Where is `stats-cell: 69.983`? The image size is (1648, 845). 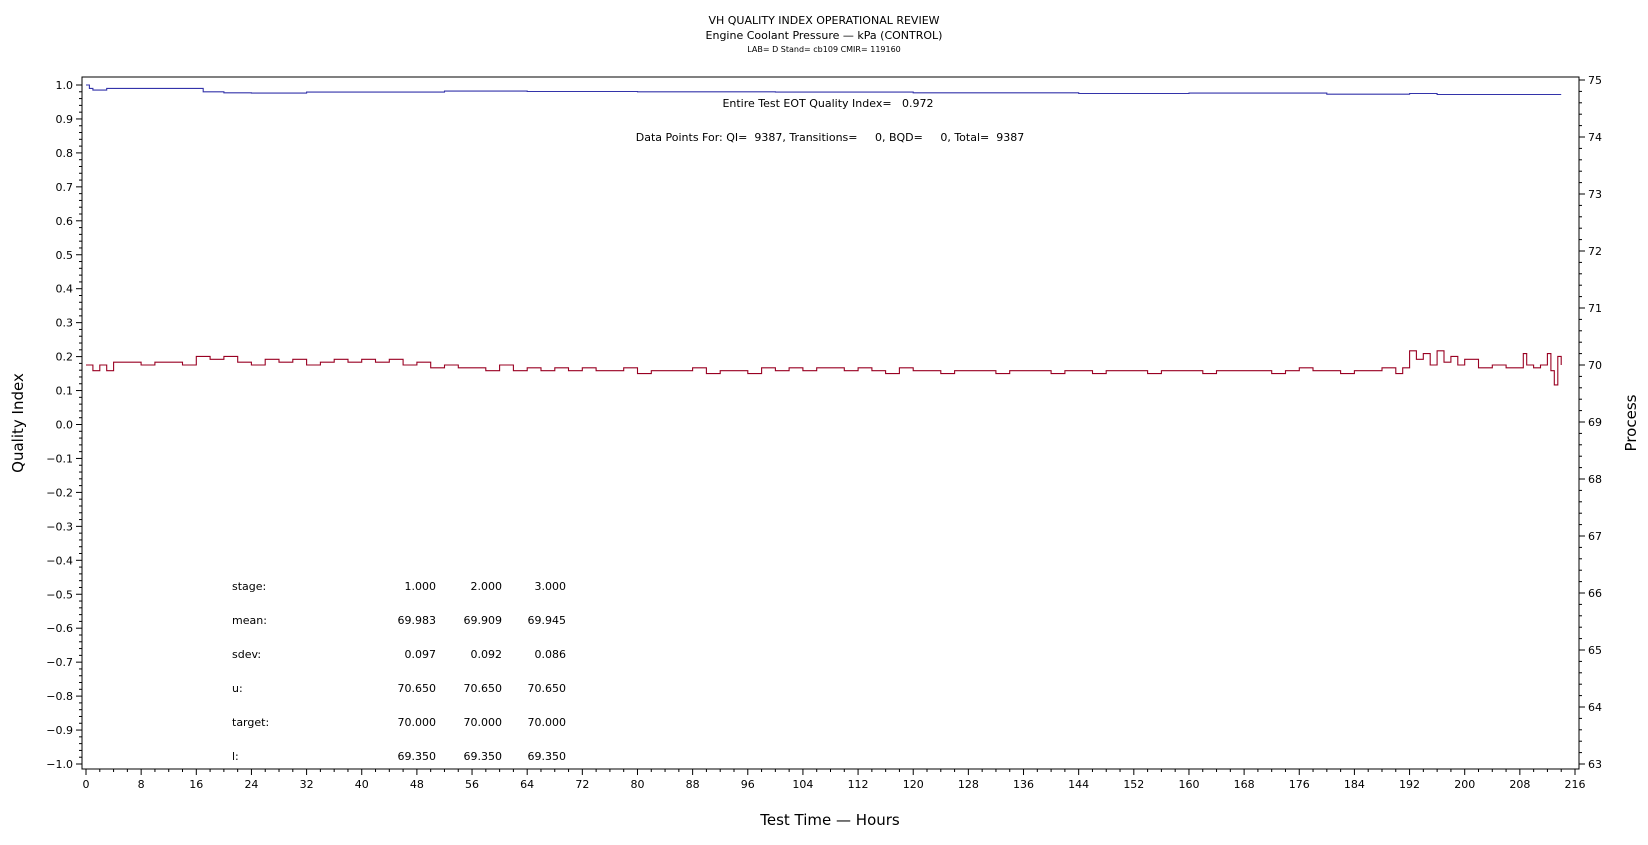 stats-cell: 69.983 is located at coordinates (417, 620).